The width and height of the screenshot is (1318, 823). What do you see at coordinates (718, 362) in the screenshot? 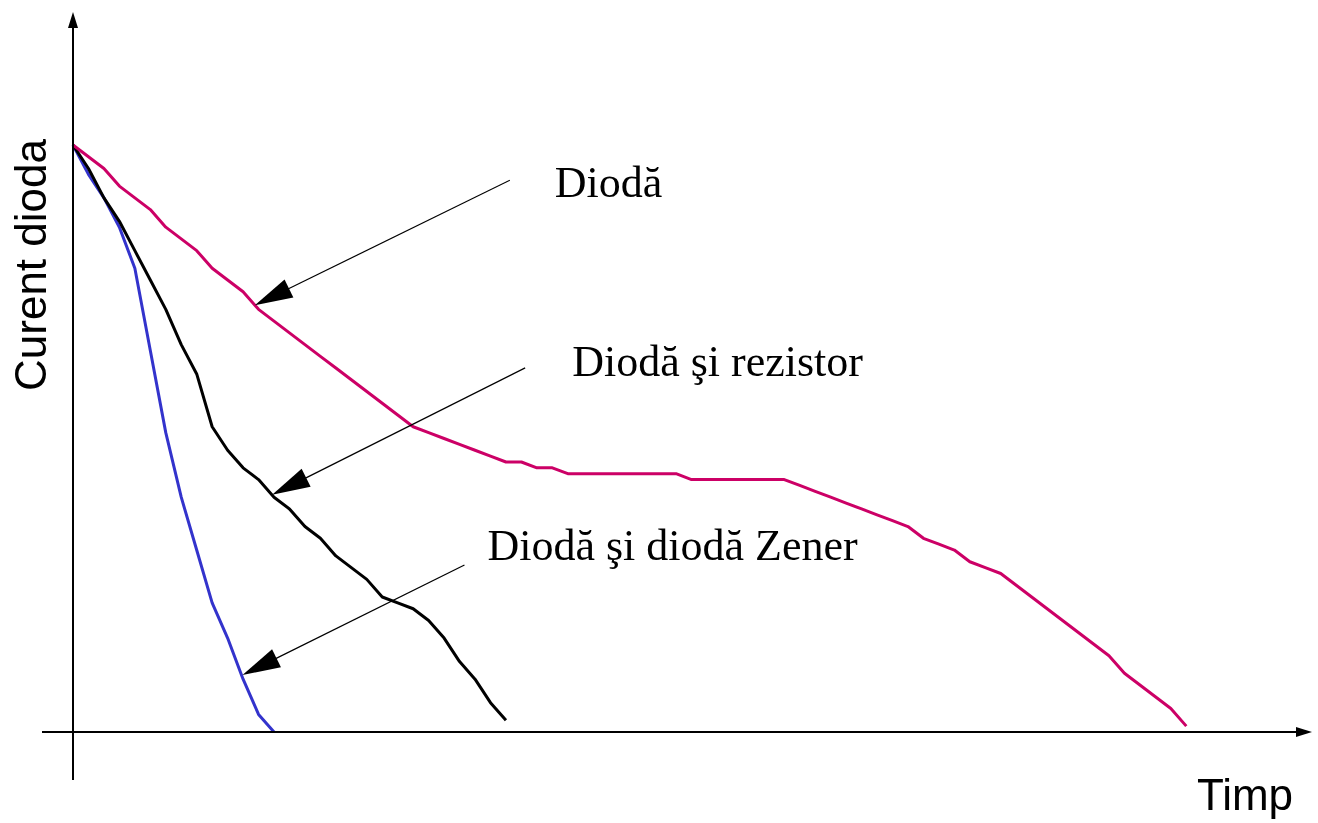
I see `annotation: Diodă şi rezistor` at bounding box center [718, 362].